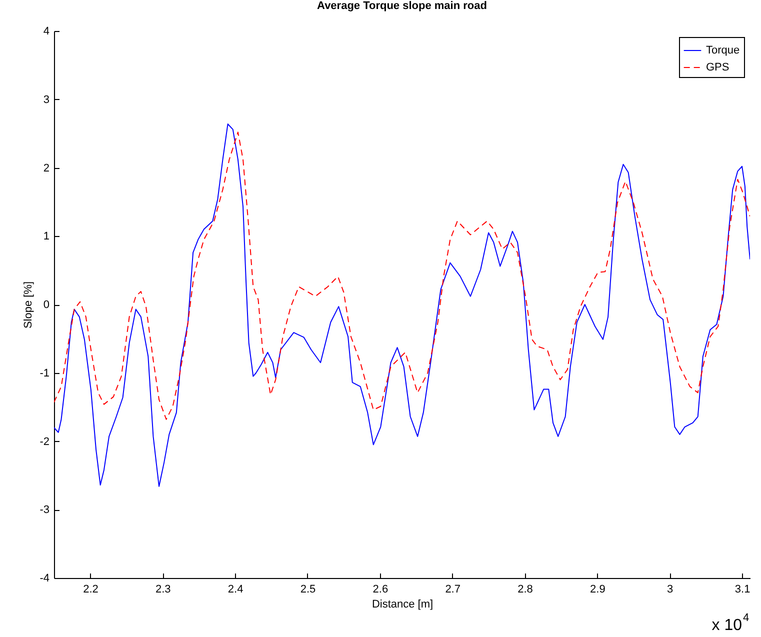  What do you see at coordinates (90, 590) in the screenshot?
I see `x-tick-label: 2.2` at bounding box center [90, 590].